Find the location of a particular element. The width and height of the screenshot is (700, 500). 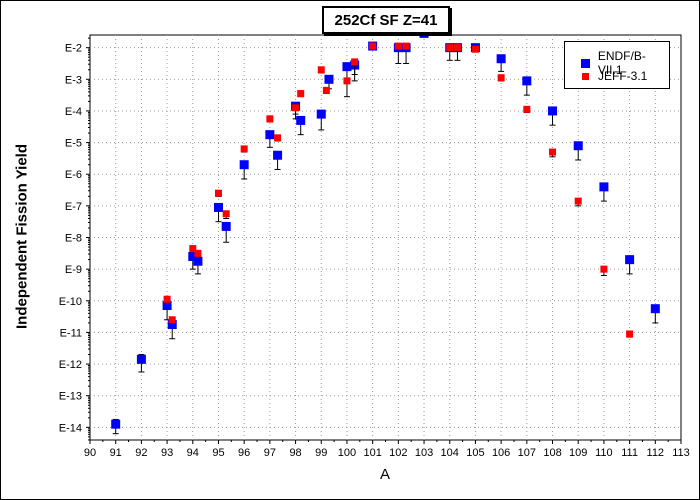

x-tick-label: 108 is located at coordinates (552, 453).